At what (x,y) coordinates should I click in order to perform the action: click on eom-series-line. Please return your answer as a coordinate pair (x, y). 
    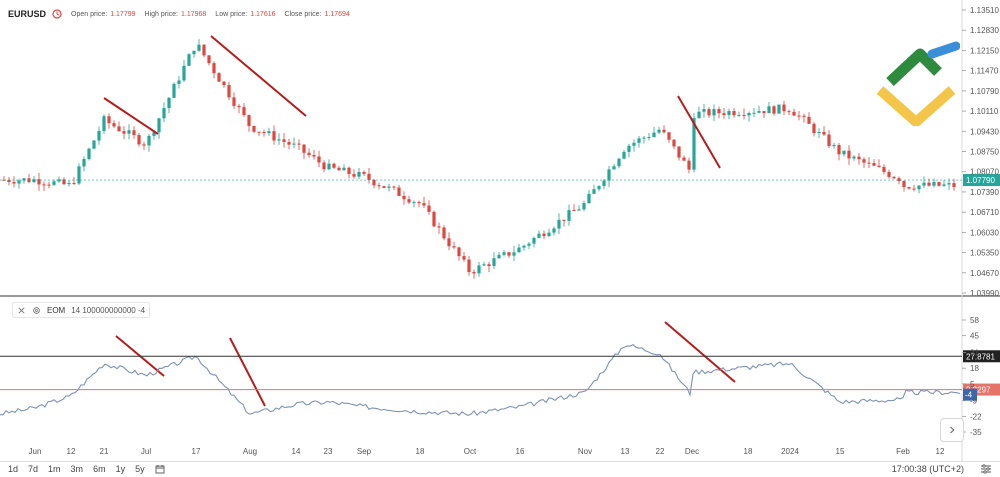
    Looking at the image, I should click on (480, 380).